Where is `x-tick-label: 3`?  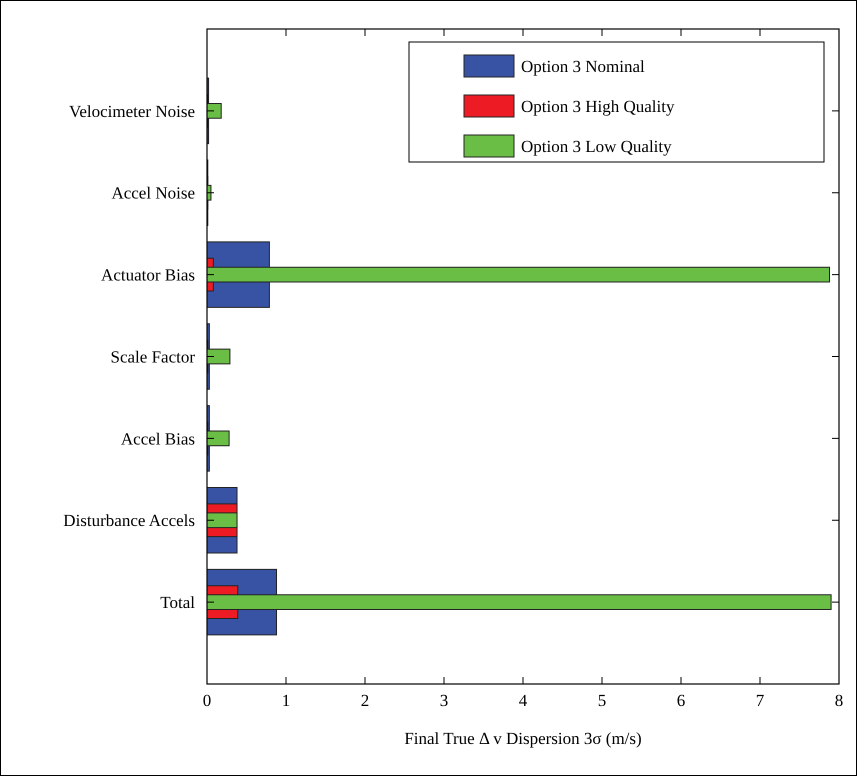 x-tick-label: 3 is located at coordinates (444, 700).